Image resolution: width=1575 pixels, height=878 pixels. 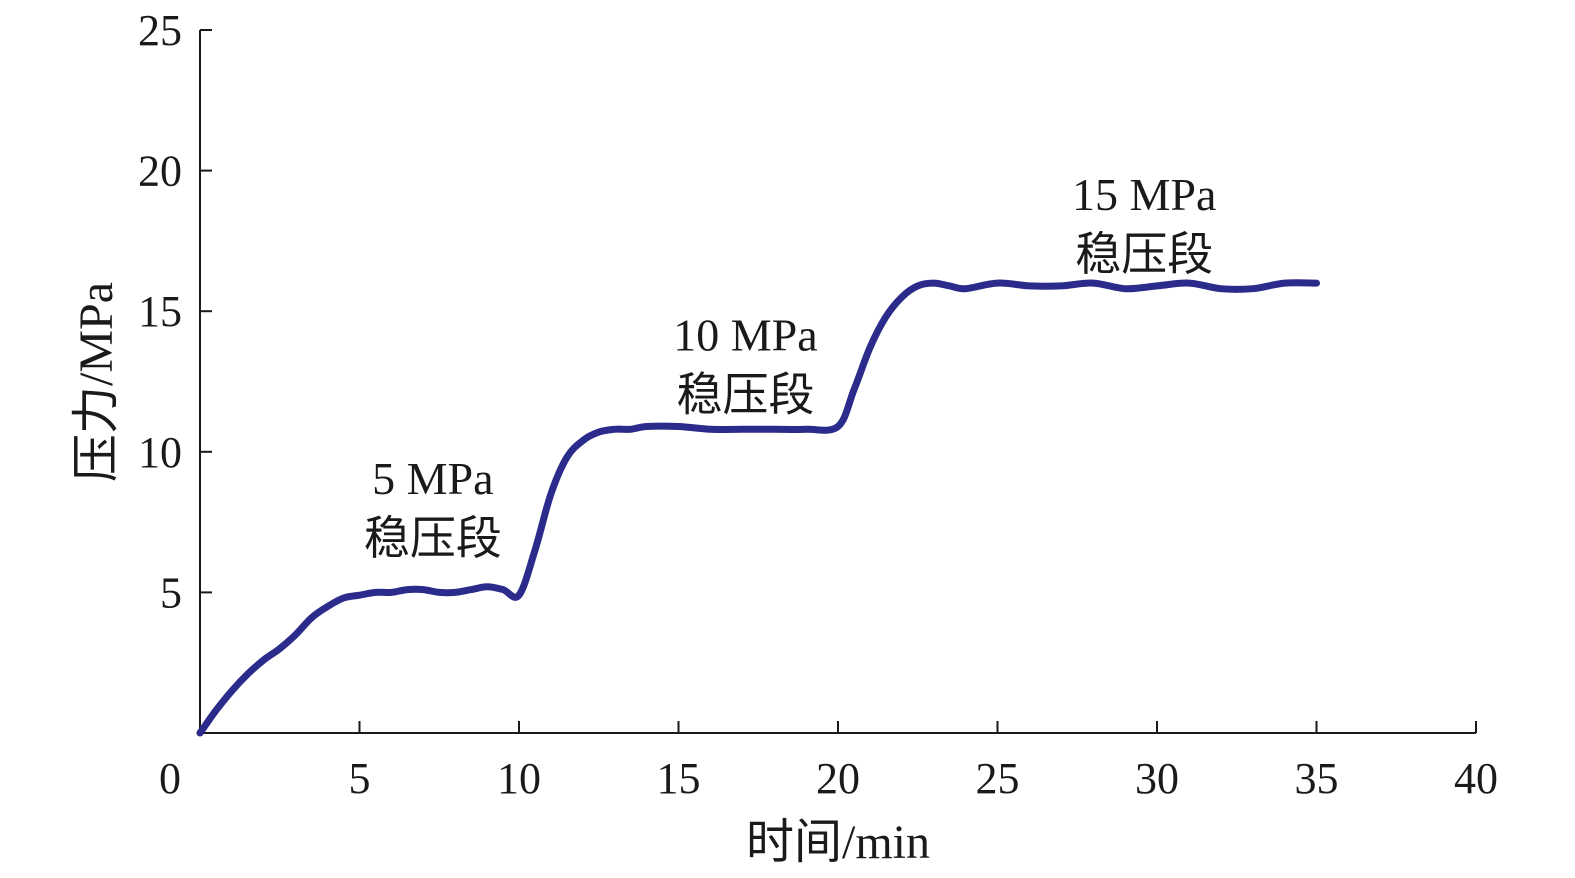 I want to click on y-tick-label: 25, so click(x=160, y=30).